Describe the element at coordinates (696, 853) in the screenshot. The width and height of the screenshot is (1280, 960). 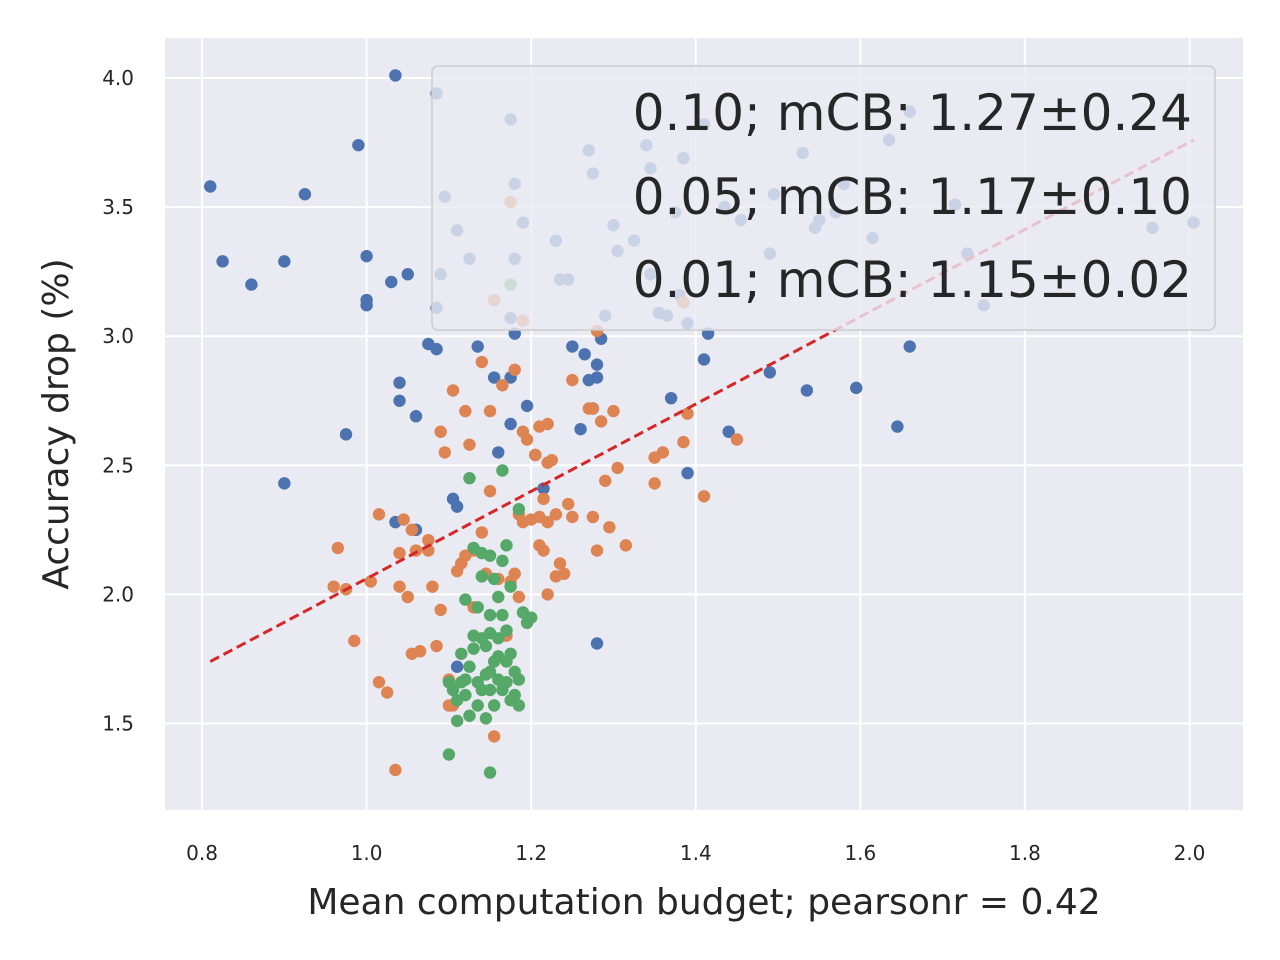
I see `x-tick-label: 1.4` at that location.